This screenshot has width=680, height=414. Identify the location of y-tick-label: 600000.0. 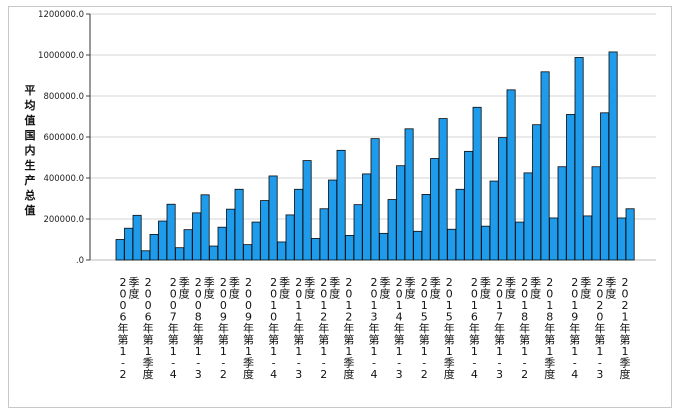
(63, 138).